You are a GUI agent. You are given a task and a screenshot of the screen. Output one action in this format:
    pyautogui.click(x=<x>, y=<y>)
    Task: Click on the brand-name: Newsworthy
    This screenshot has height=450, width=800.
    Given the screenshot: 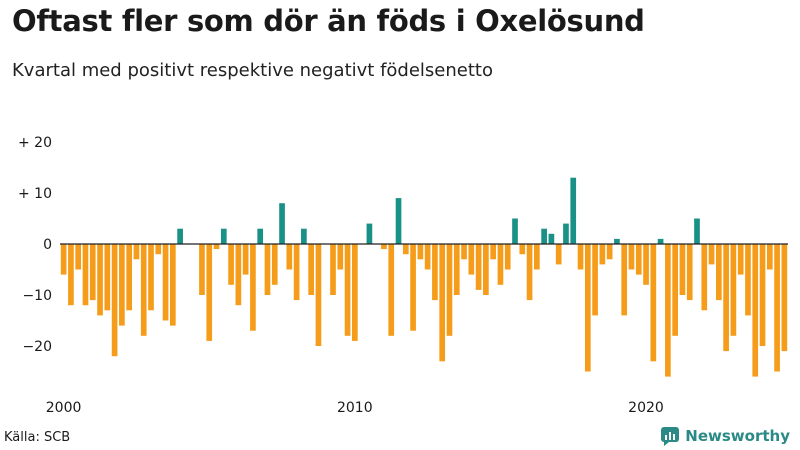 What is the action you would take?
    pyautogui.click(x=737, y=436)
    